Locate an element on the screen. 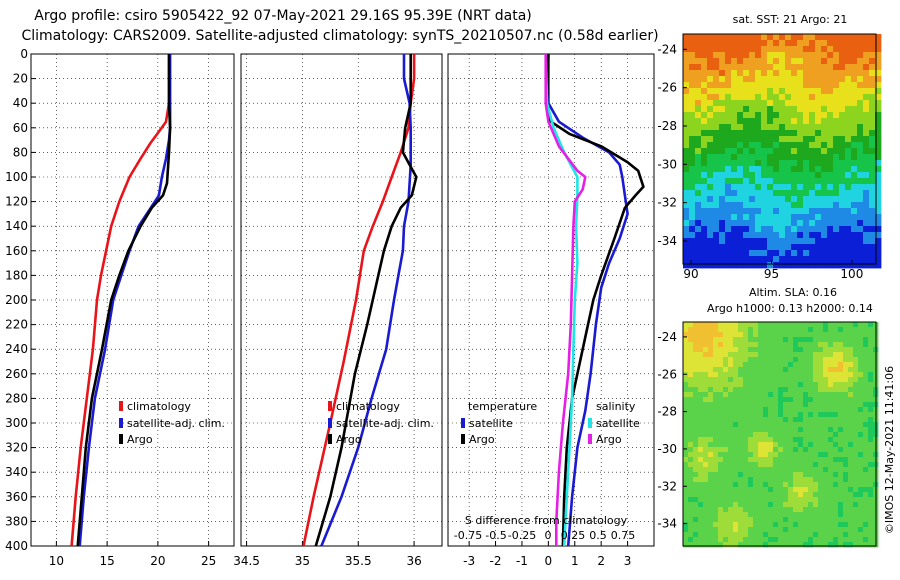 The image size is (900, 580). map-y-tick-label: -30 is located at coordinates (667, 164).